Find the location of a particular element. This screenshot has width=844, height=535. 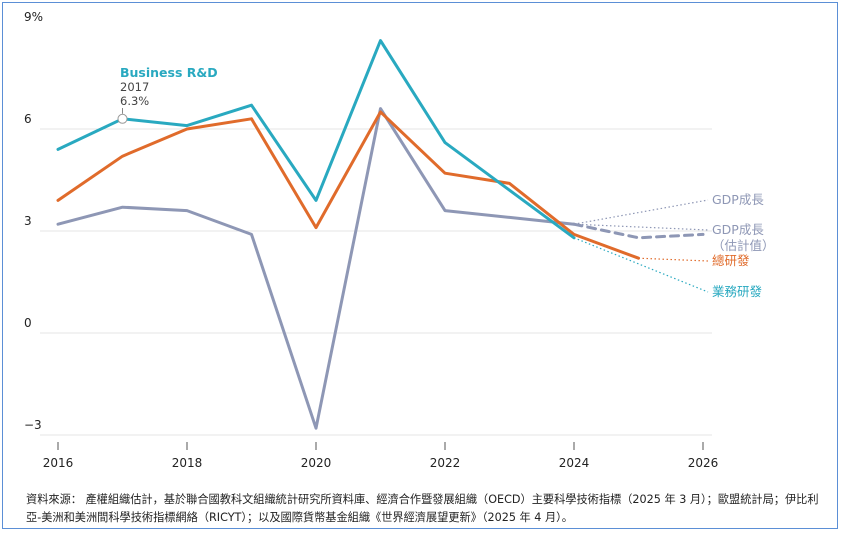

annotation-year: 2017 is located at coordinates (134, 87).